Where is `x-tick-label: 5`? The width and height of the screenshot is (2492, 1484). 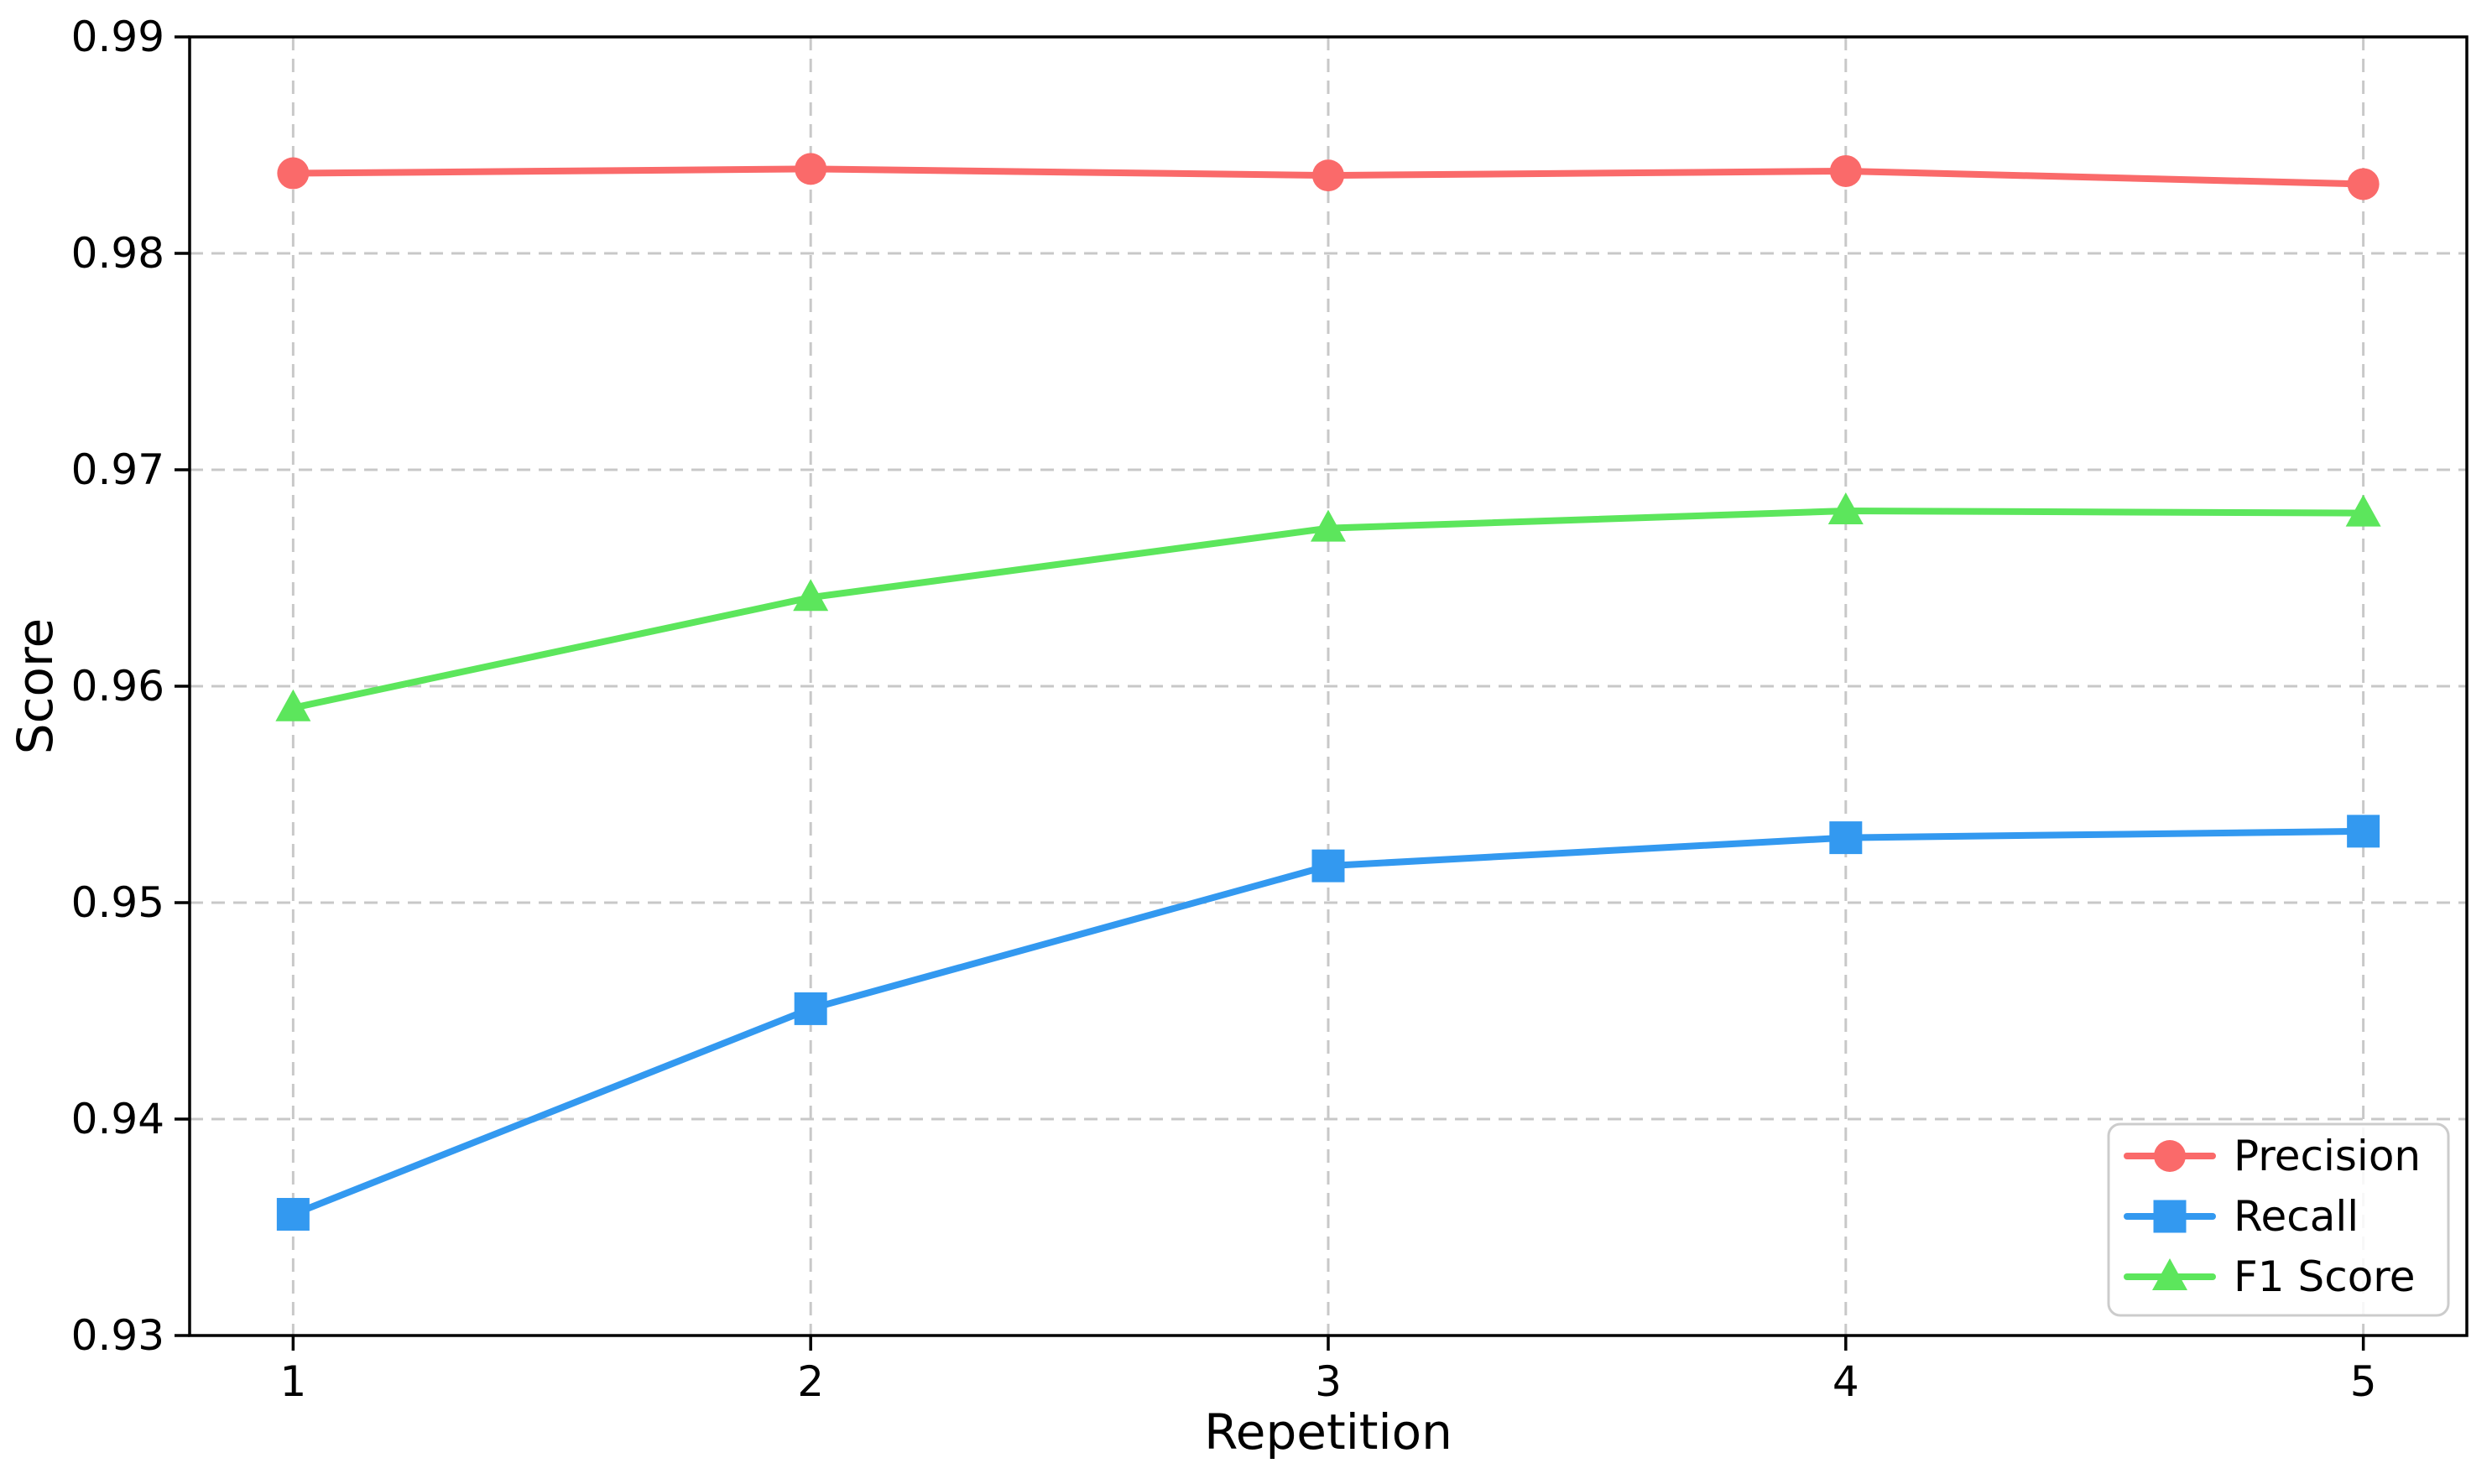 x-tick-label: 5 is located at coordinates (2363, 1381).